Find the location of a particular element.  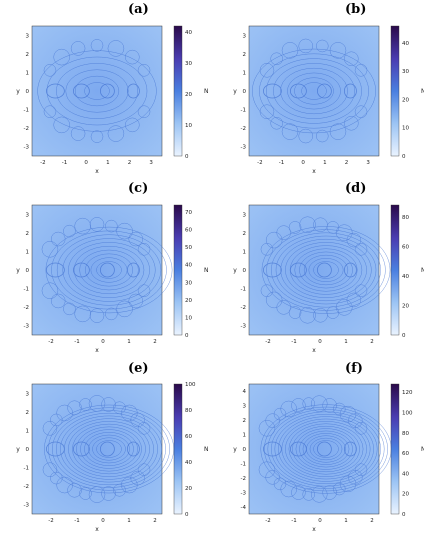

panel-label: (b) is located at coordinates (355, 9).